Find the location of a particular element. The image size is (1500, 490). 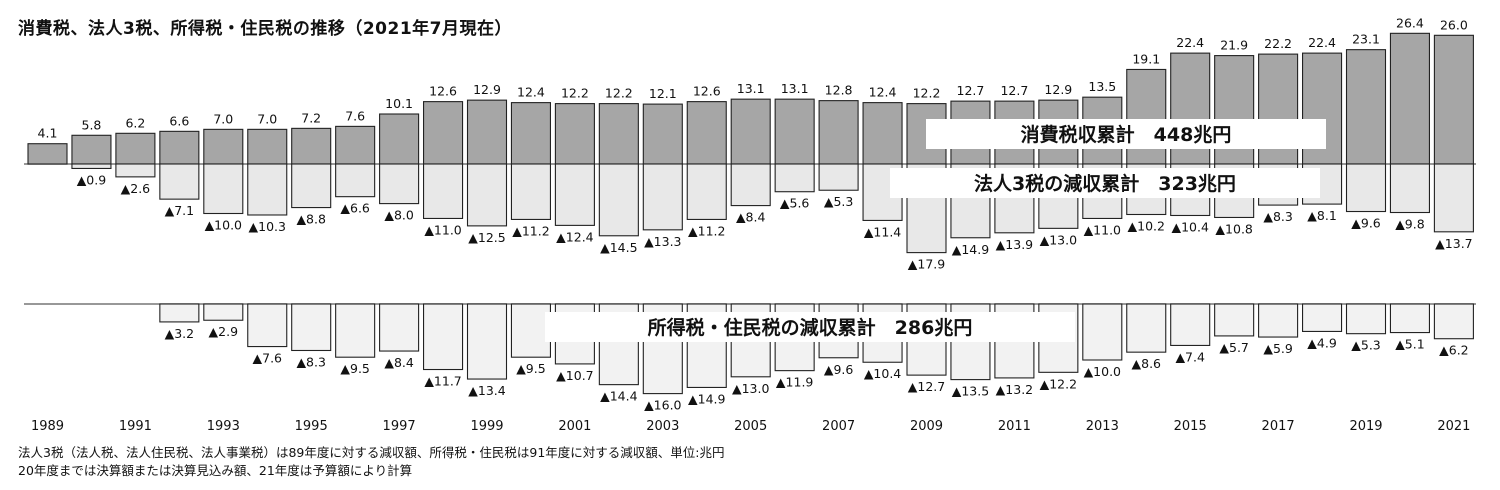

consumption-value-label: 7.2 is located at coordinates (311, 117).